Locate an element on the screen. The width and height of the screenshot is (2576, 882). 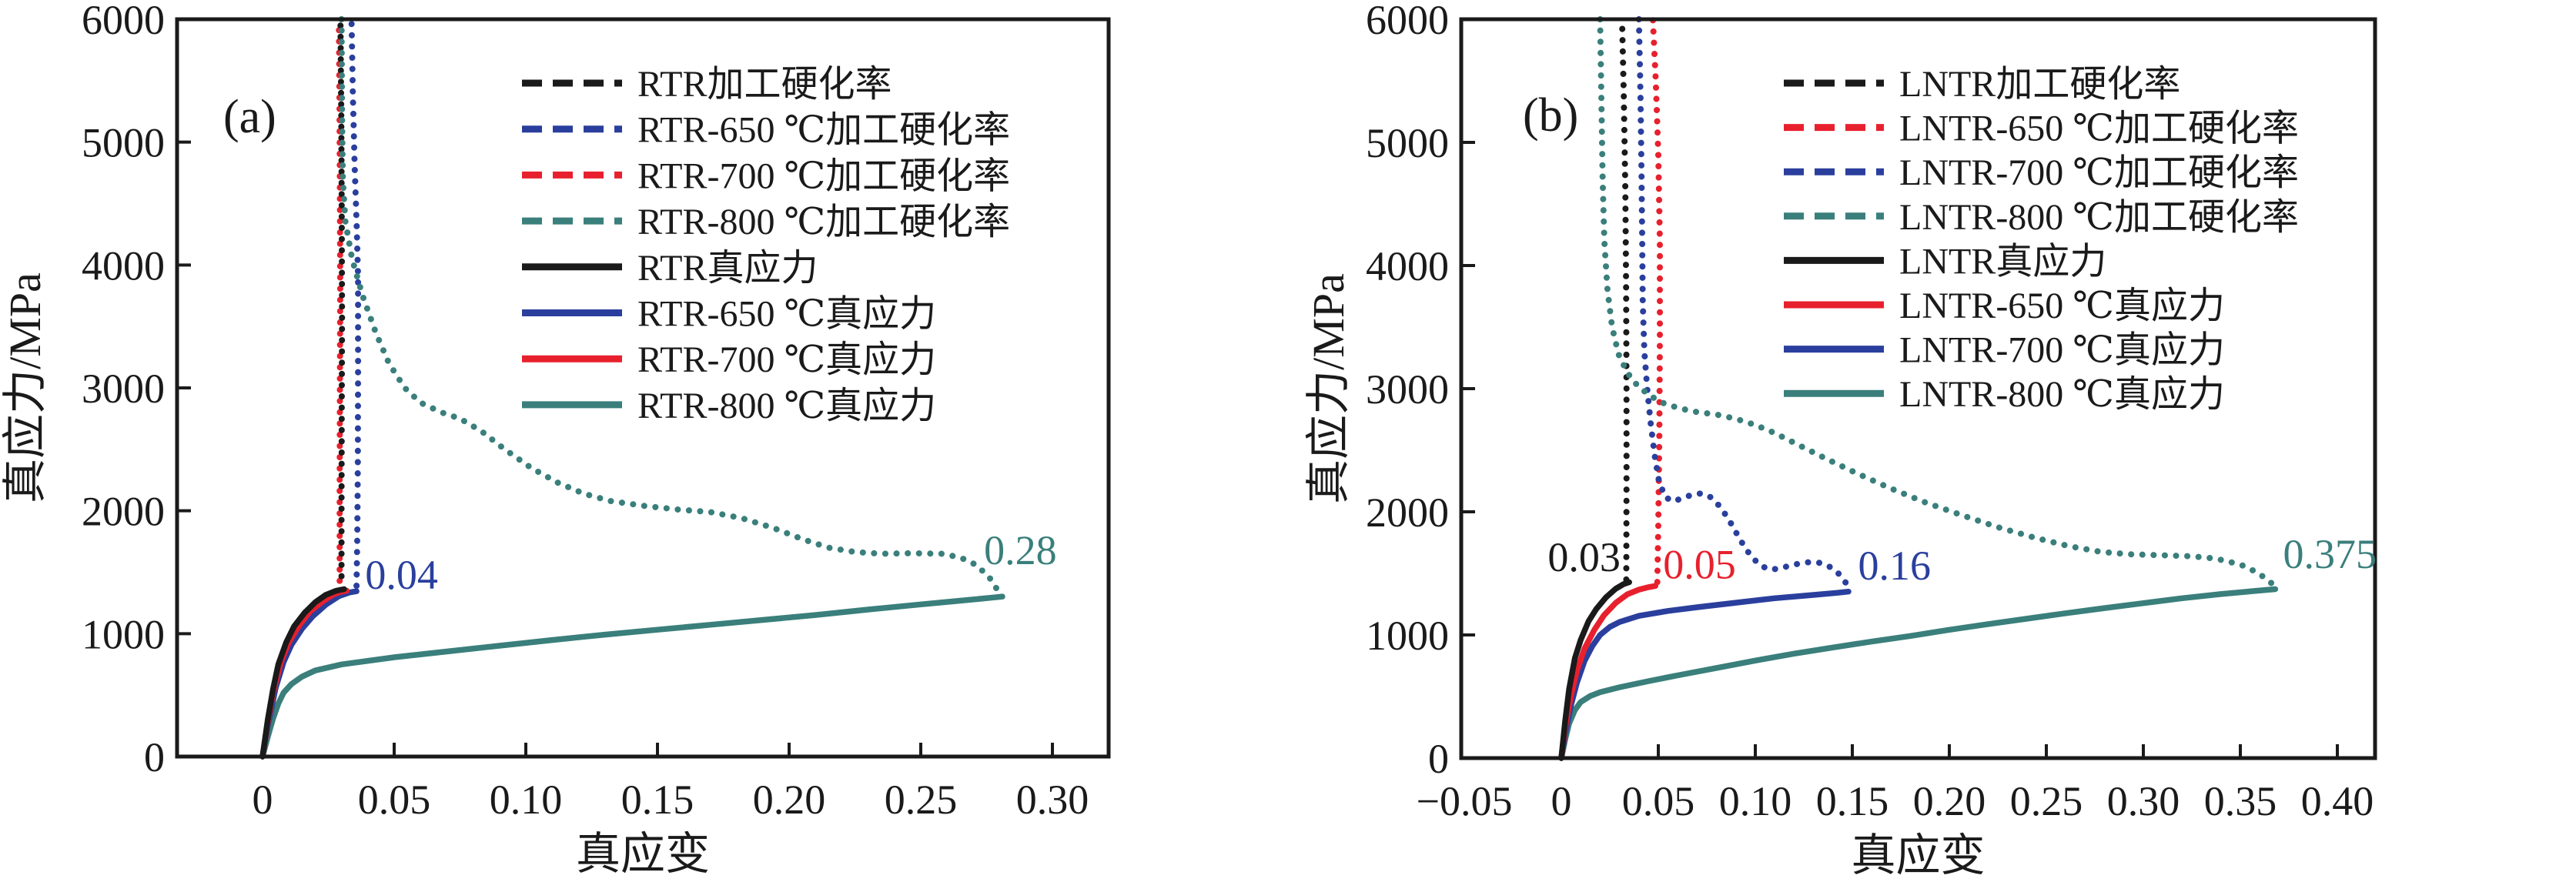
legend-label: RTR-650 ℃真应力 is located at coordinates (787, 314).